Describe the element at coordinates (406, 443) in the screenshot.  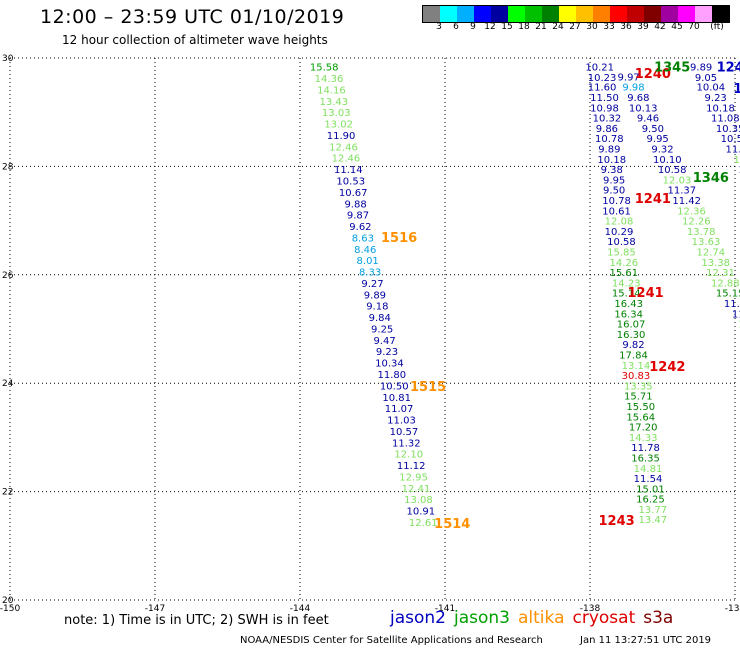
I see `swh-value: 11.32` at that location.